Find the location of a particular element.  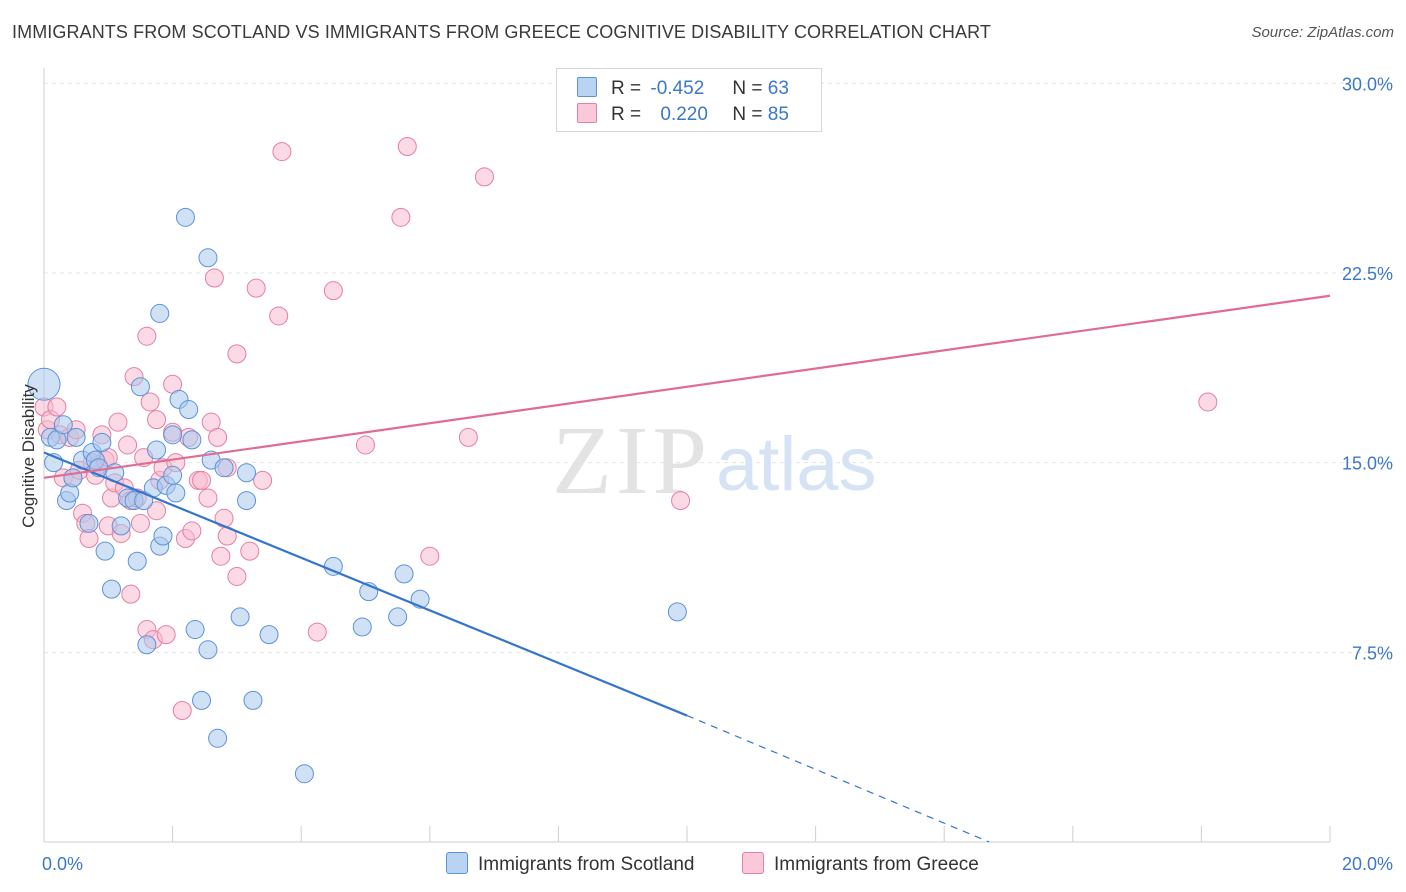

x-tick-label-max: 20.0% is located at coordinates (1367, 864).